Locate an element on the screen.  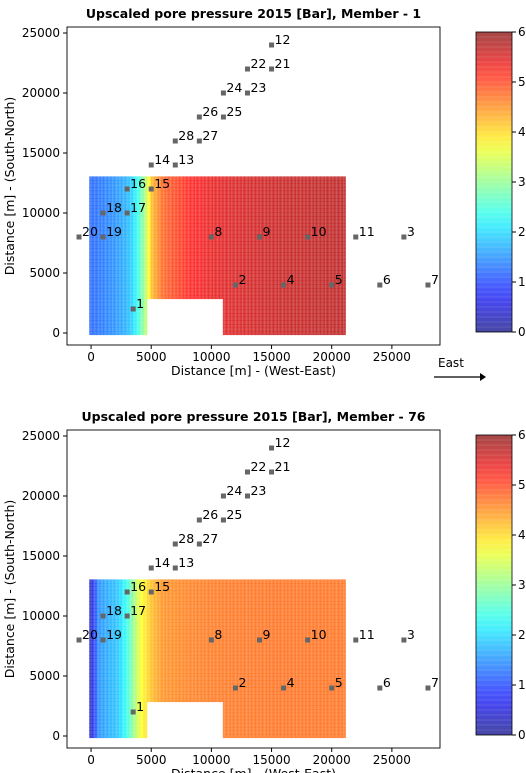
station-marker is located at coordinates (235, 285).